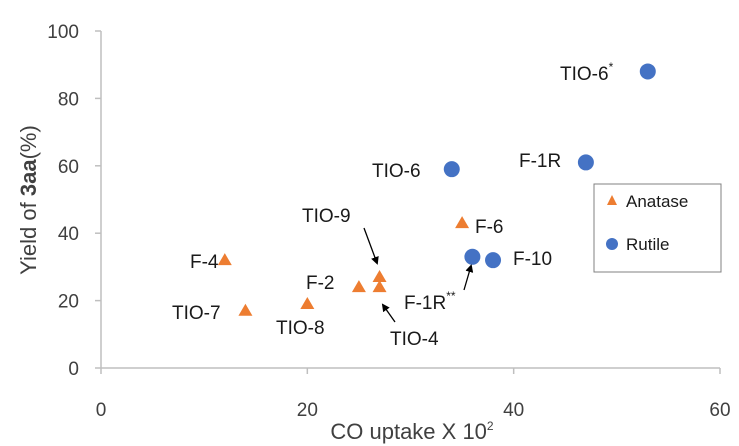 Image resolution: width=739 pixels, height=446 pixels. What do you see at coordinates (196, 313) in the screenshot?
I see `point-label: TIO-7` at bounding box center [196, 313].